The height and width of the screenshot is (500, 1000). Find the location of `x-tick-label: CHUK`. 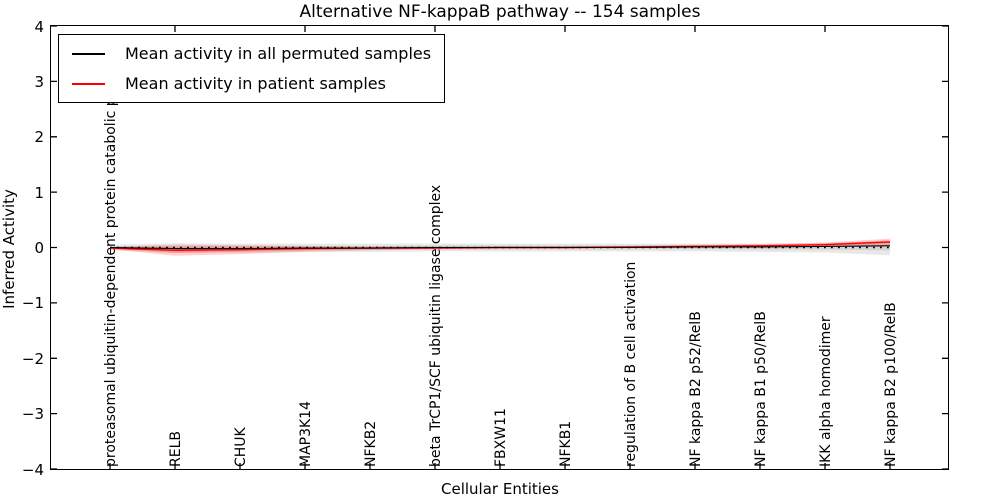

x-tick-label: CHUK is located at coordinates (240, 447).